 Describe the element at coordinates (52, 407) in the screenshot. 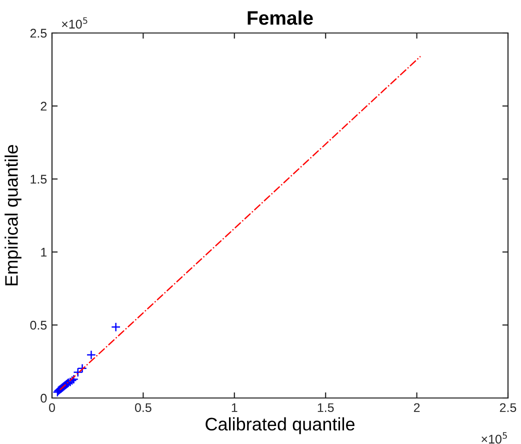

I see `x-tick-label: 0` at that location.